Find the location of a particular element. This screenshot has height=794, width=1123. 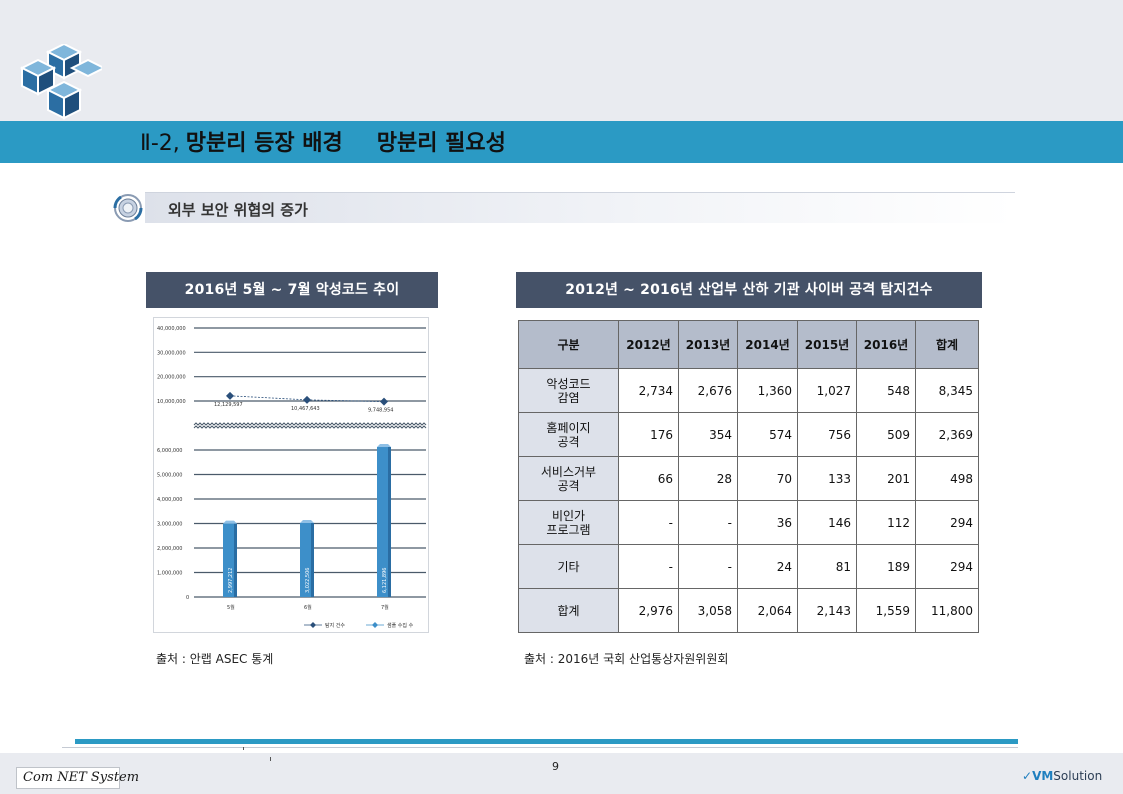

table-cell: 133 is located at coordinates (827, 478).